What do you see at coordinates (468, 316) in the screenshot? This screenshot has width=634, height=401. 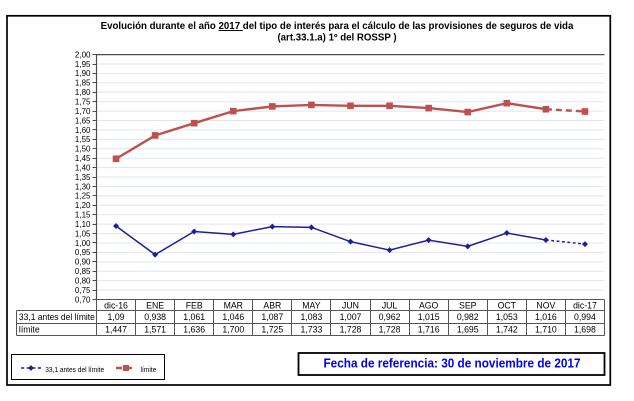 I see `svg-text: 0,982` at bounding box center [468, 316].